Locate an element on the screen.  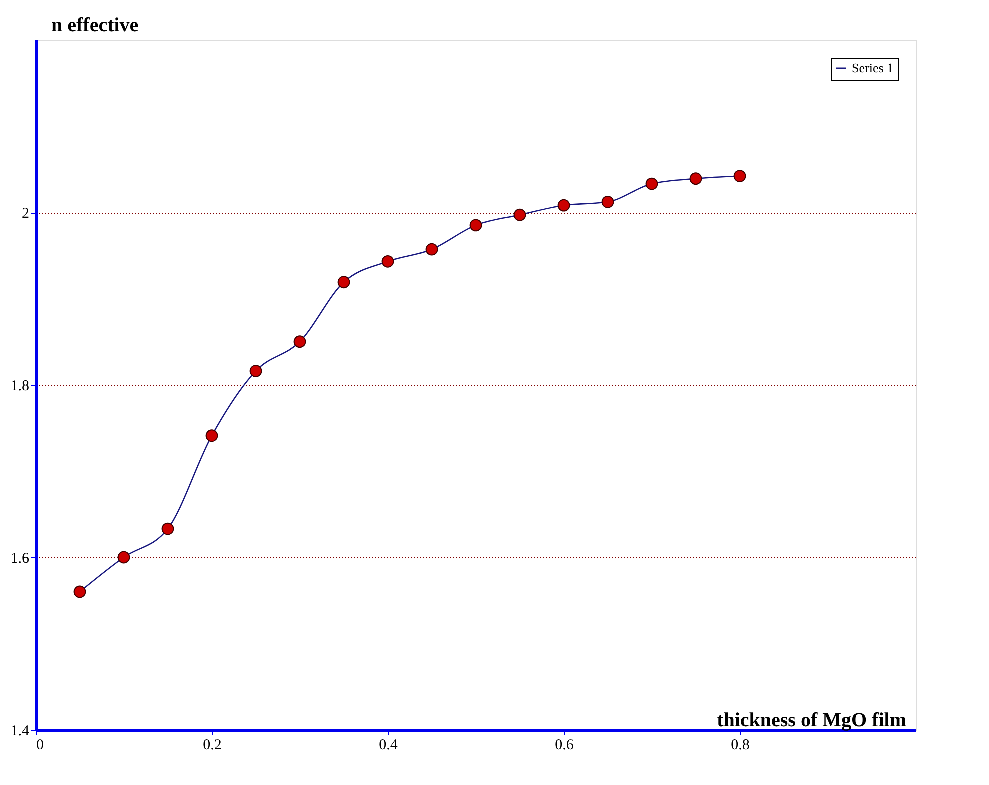
x-axis-title: thickness of MgO film is located at coordinates (812, 721).